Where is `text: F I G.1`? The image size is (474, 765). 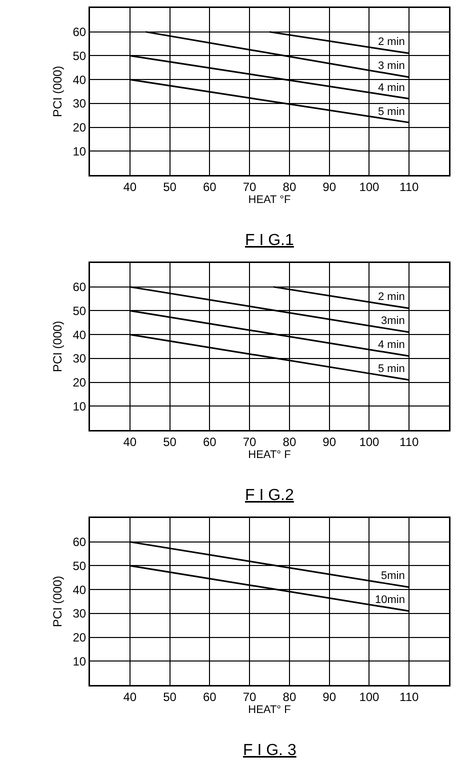
text: F I G.1 is located at coordinates (269, 240).